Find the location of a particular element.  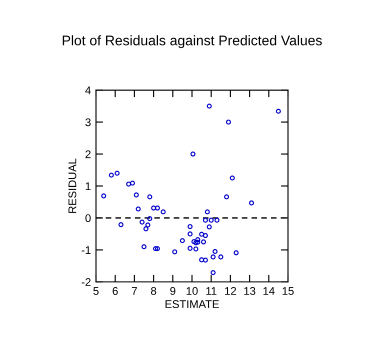

x-tick-label: 15 is located at coordinates (288, 291).